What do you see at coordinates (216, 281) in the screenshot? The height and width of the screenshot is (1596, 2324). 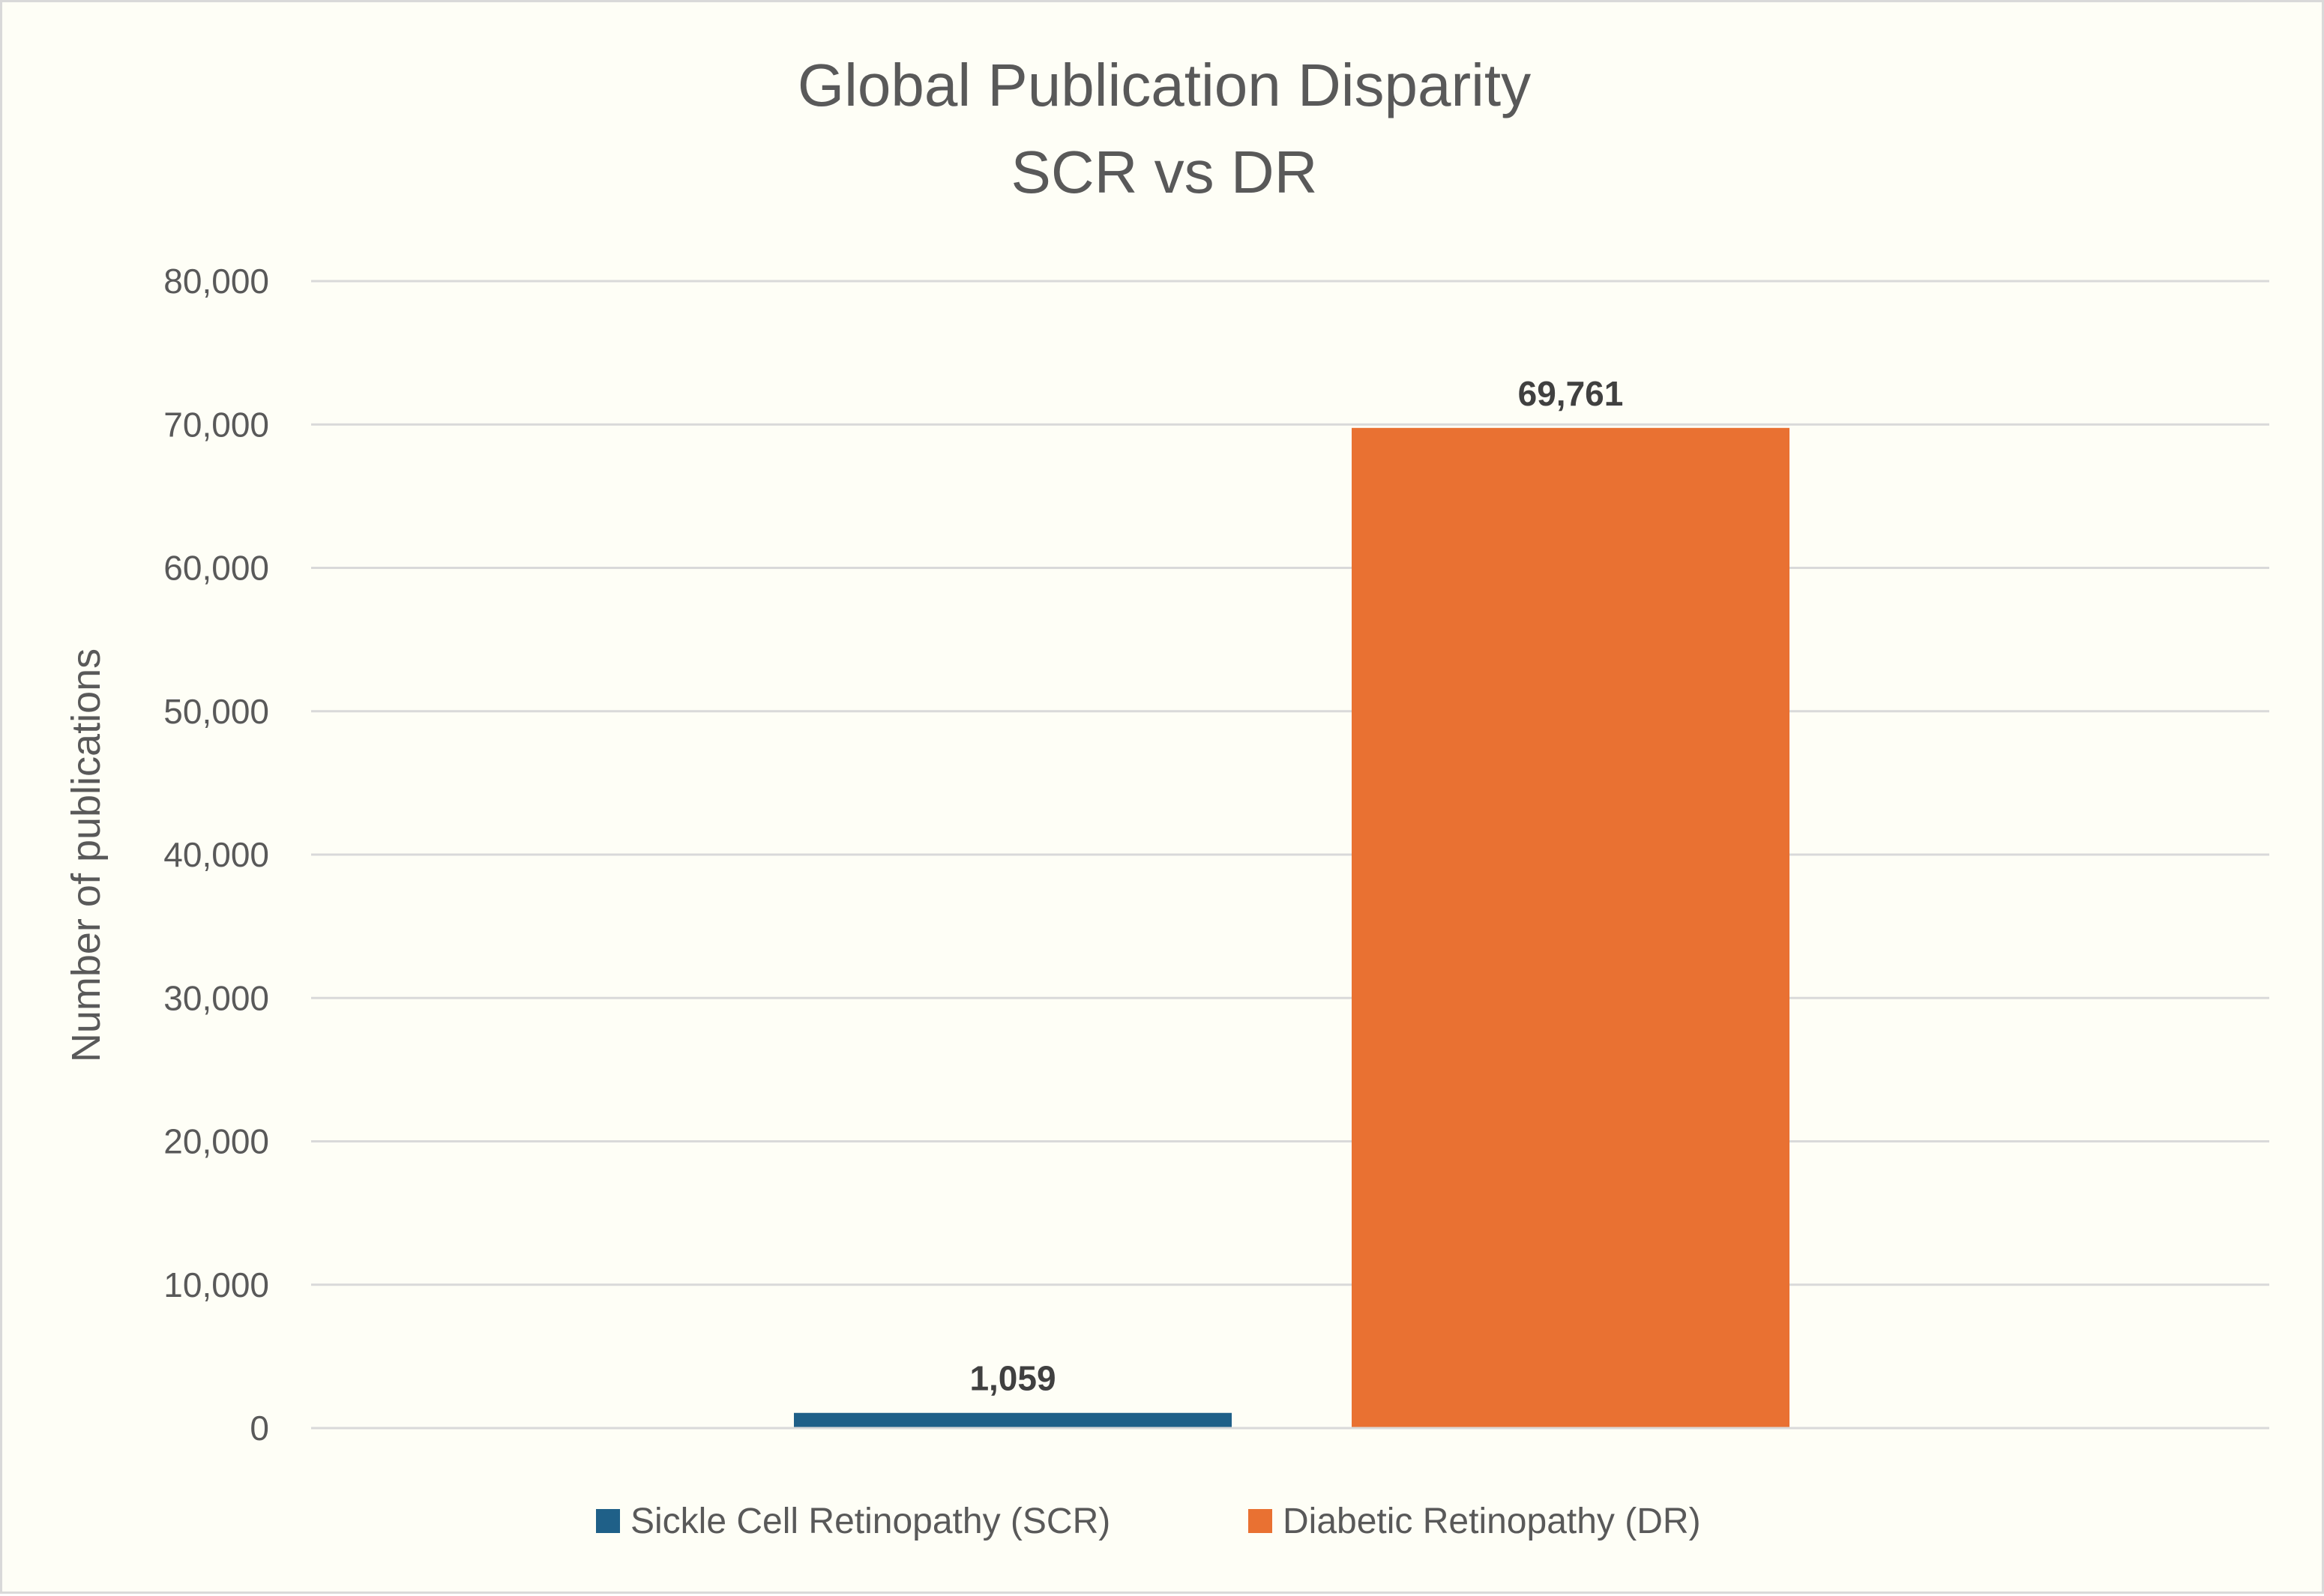 I see `y-tick-label: 80,000` at bounding box center [216, 281].